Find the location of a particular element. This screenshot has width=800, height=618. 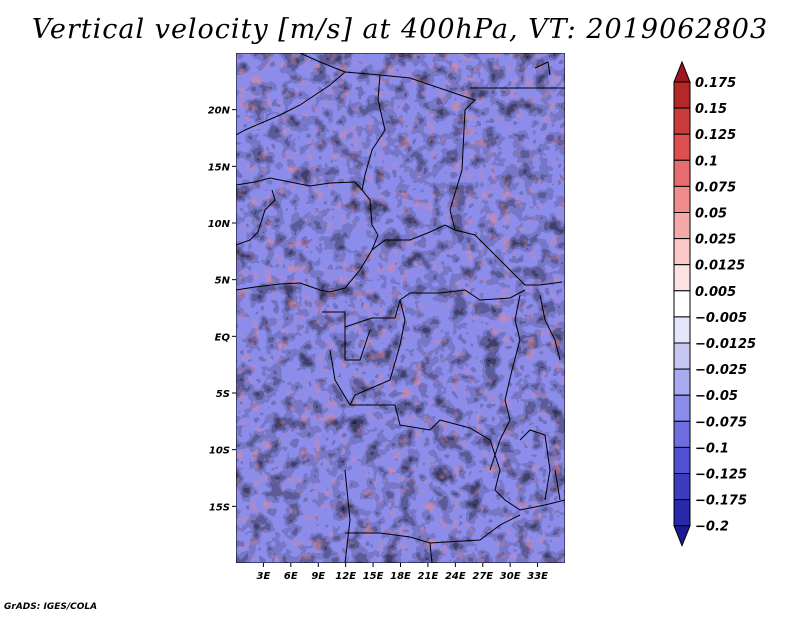

y-tick-label: EQ is located at coordinates (223, 337).